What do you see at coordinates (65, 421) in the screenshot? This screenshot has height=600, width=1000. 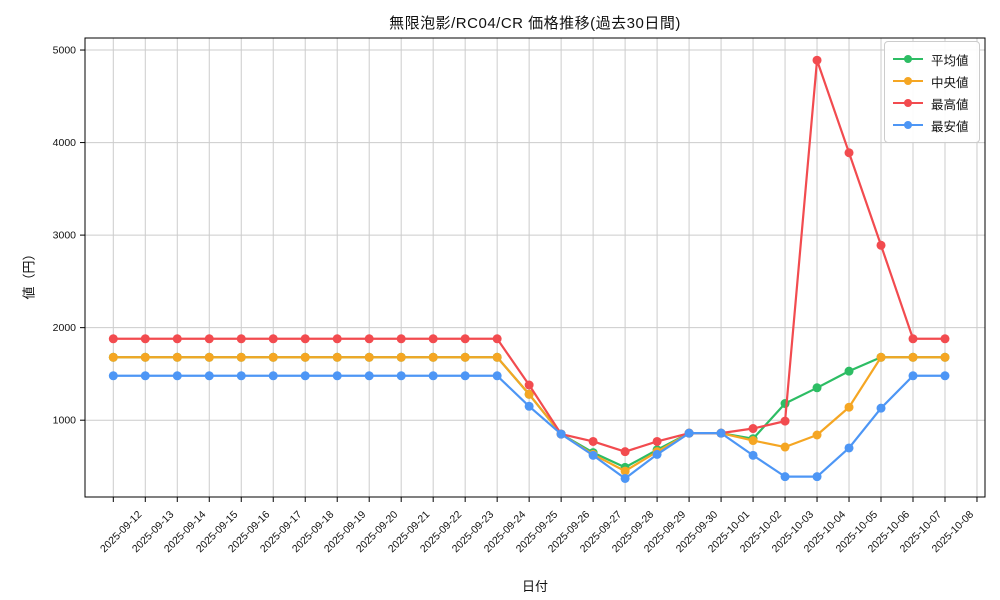 I see `y-tick-label: 1000` at bounding box center [65, 421].